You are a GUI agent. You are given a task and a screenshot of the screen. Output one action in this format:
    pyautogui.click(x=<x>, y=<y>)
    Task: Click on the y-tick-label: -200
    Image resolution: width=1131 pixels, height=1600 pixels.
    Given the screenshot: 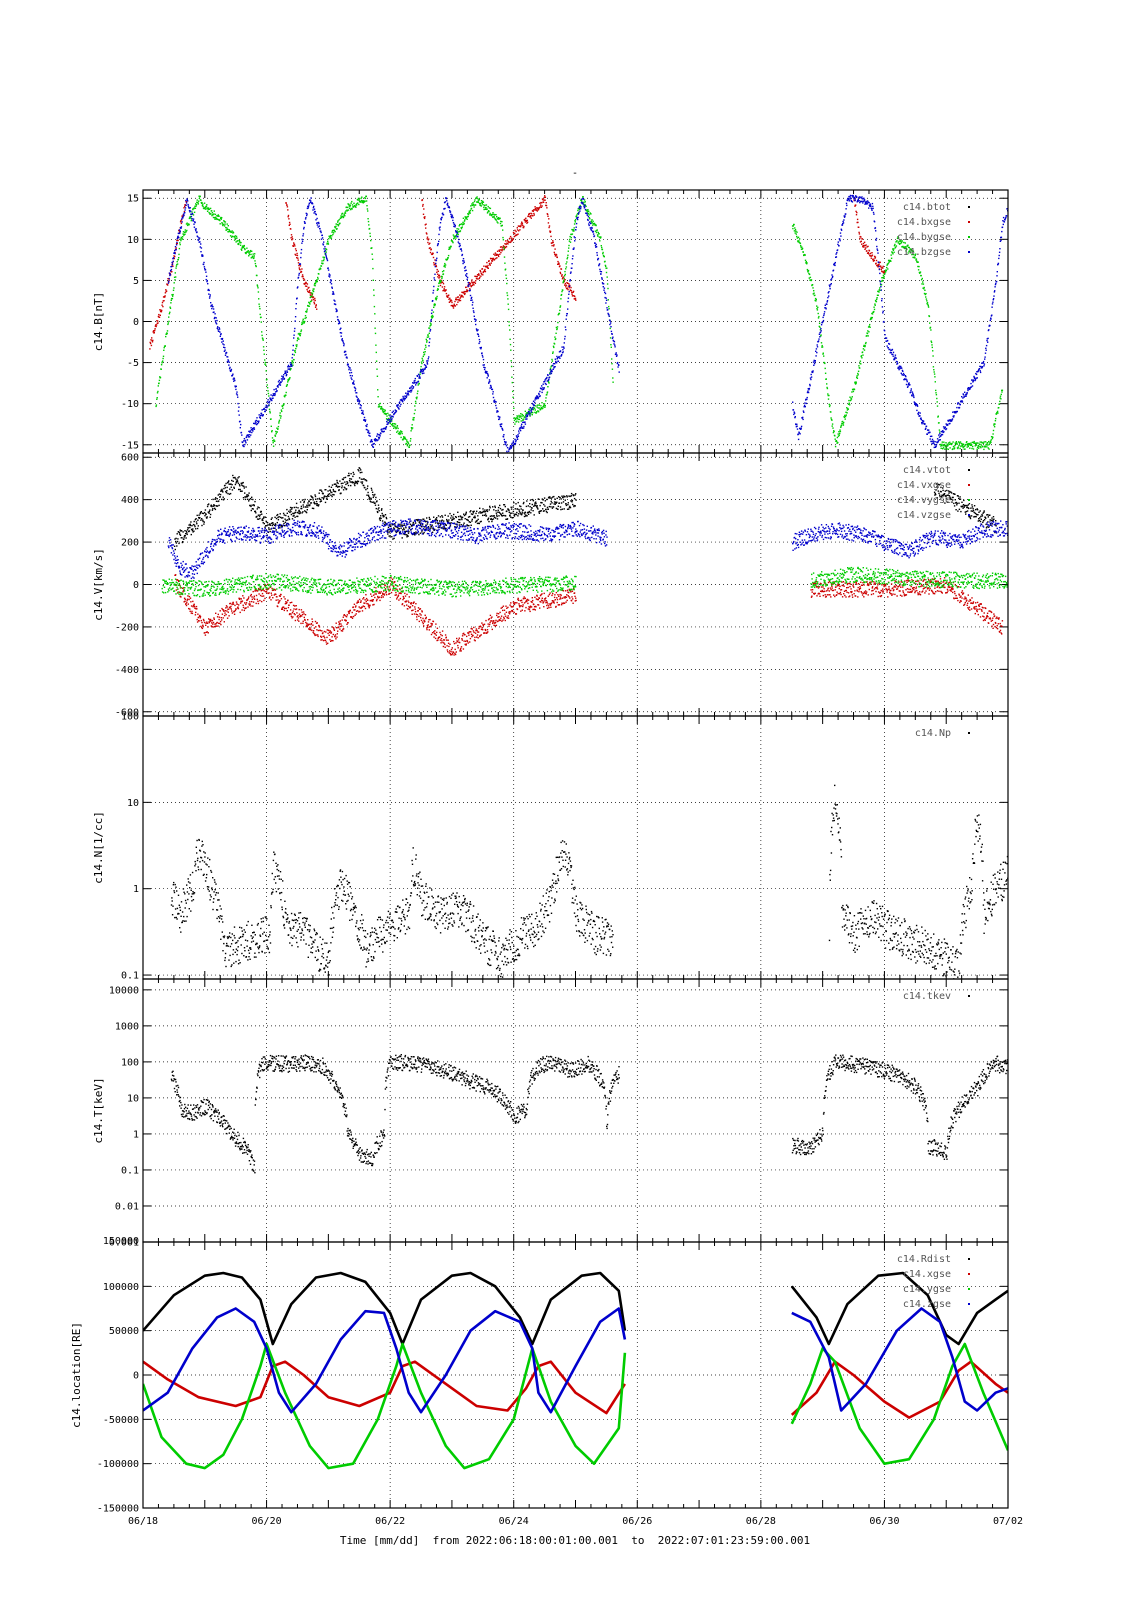 What is the action you would take?
    pyautogui.click(x=127, y=627)
    